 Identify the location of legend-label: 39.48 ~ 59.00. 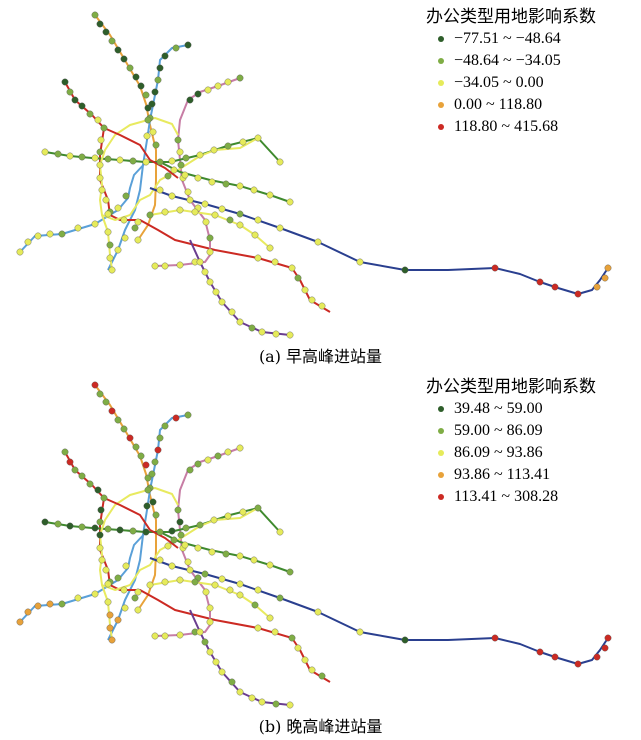
(498, 408).